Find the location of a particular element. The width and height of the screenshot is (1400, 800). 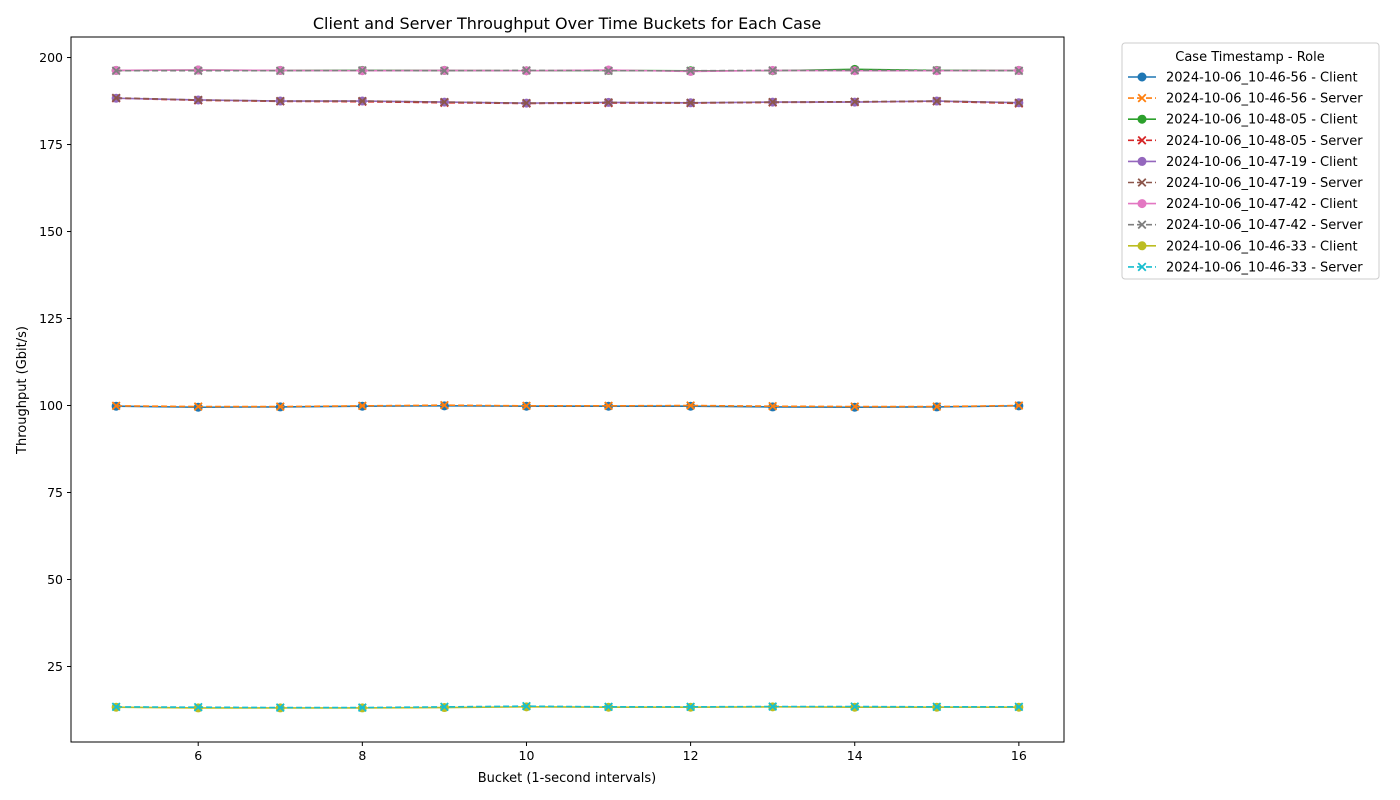

legend-title: Case Timestamp - Role is located at coordinates (1249, 57).